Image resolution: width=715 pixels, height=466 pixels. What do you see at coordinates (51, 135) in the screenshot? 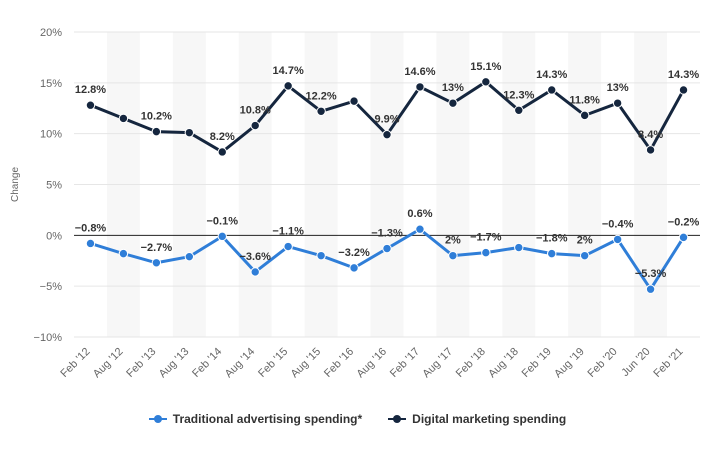
I see `y-tick-label: 10%` at bounding box center [51, 135].